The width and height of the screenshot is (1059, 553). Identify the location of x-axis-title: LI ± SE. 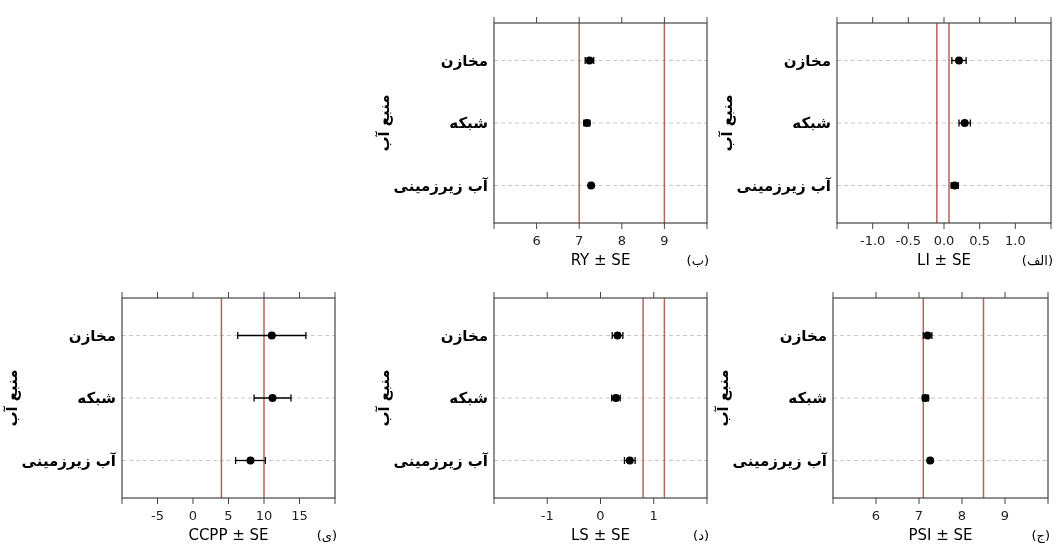
(944, 260).